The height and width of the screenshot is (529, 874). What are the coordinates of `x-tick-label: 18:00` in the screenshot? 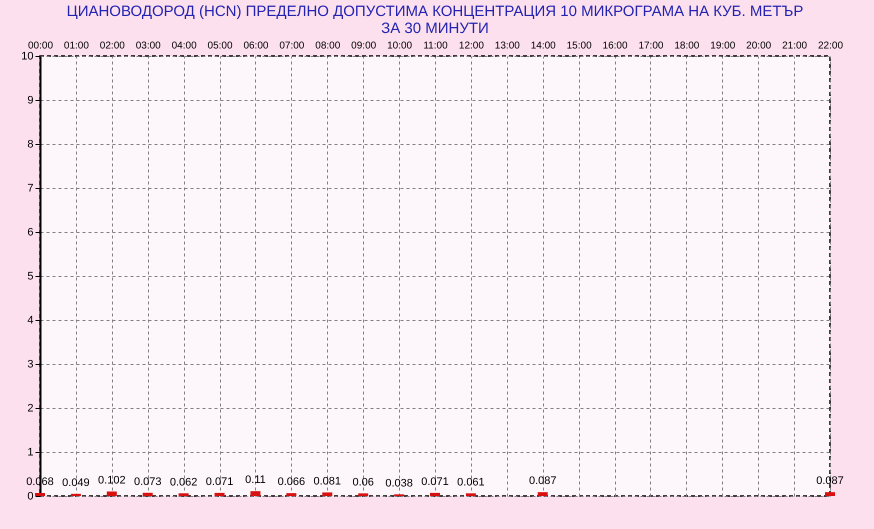 It's located at (687, 46).